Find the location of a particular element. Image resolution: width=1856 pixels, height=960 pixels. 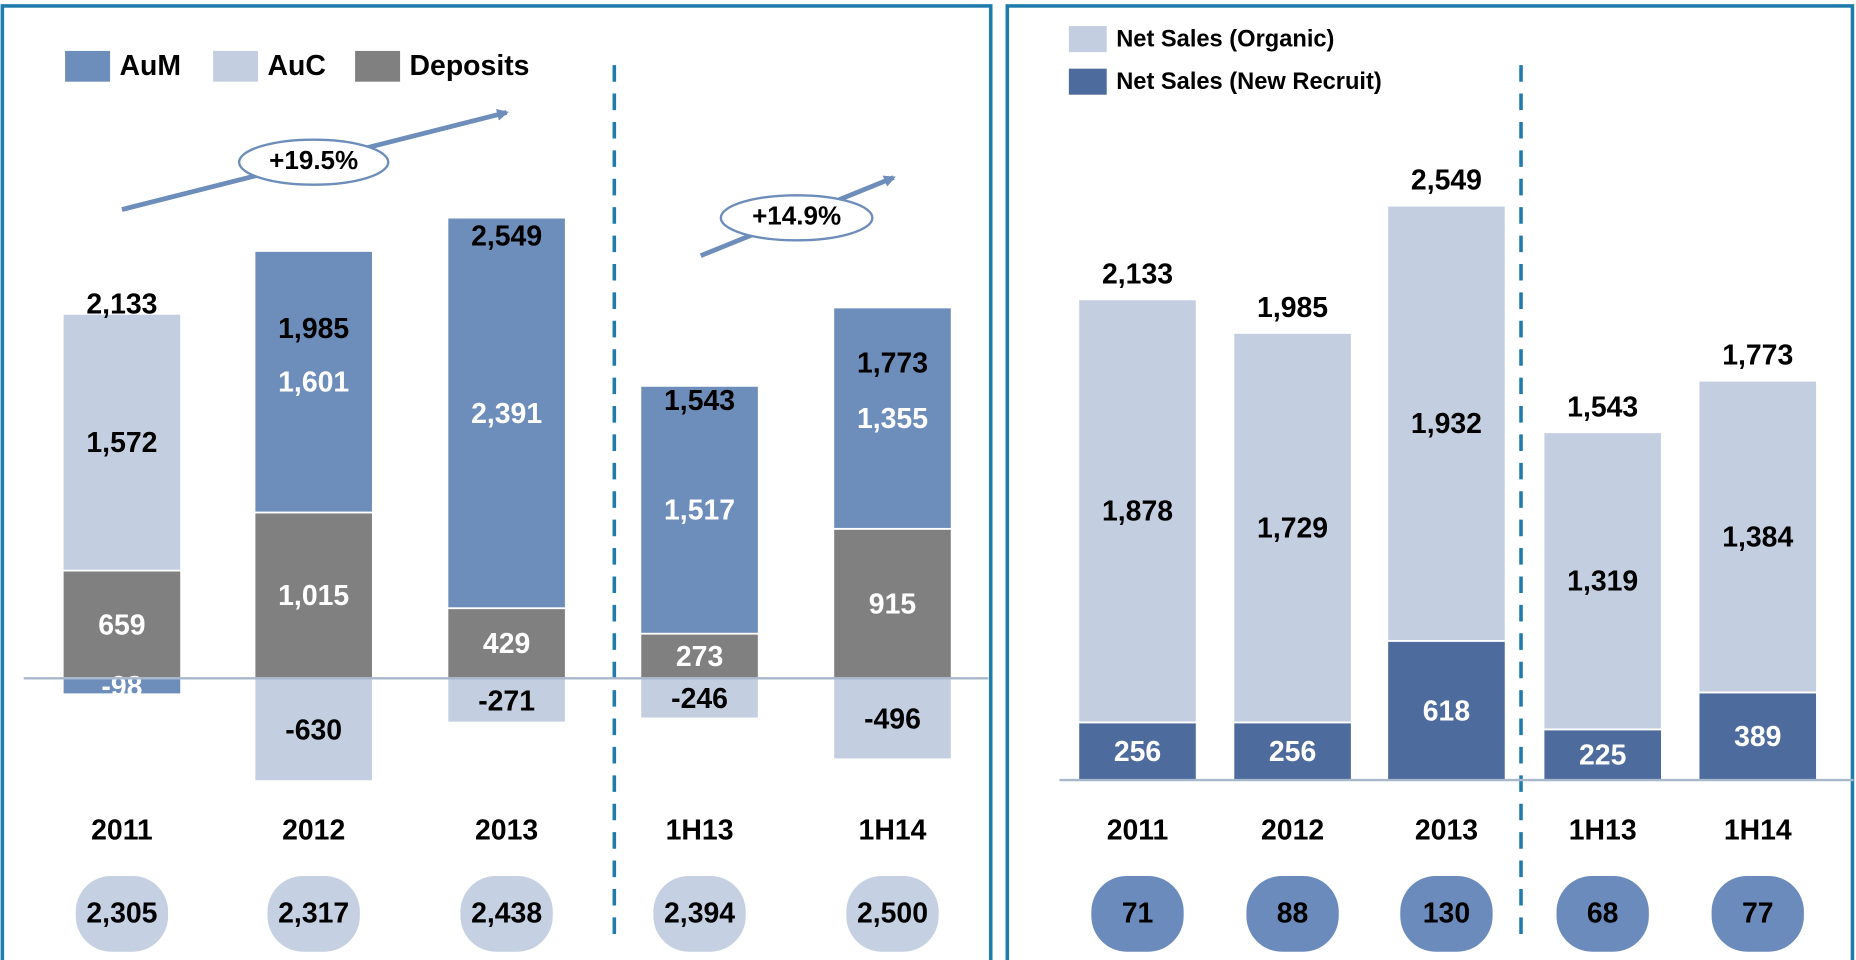

footer-label: 2,305 is located at coordinates (121, 914).